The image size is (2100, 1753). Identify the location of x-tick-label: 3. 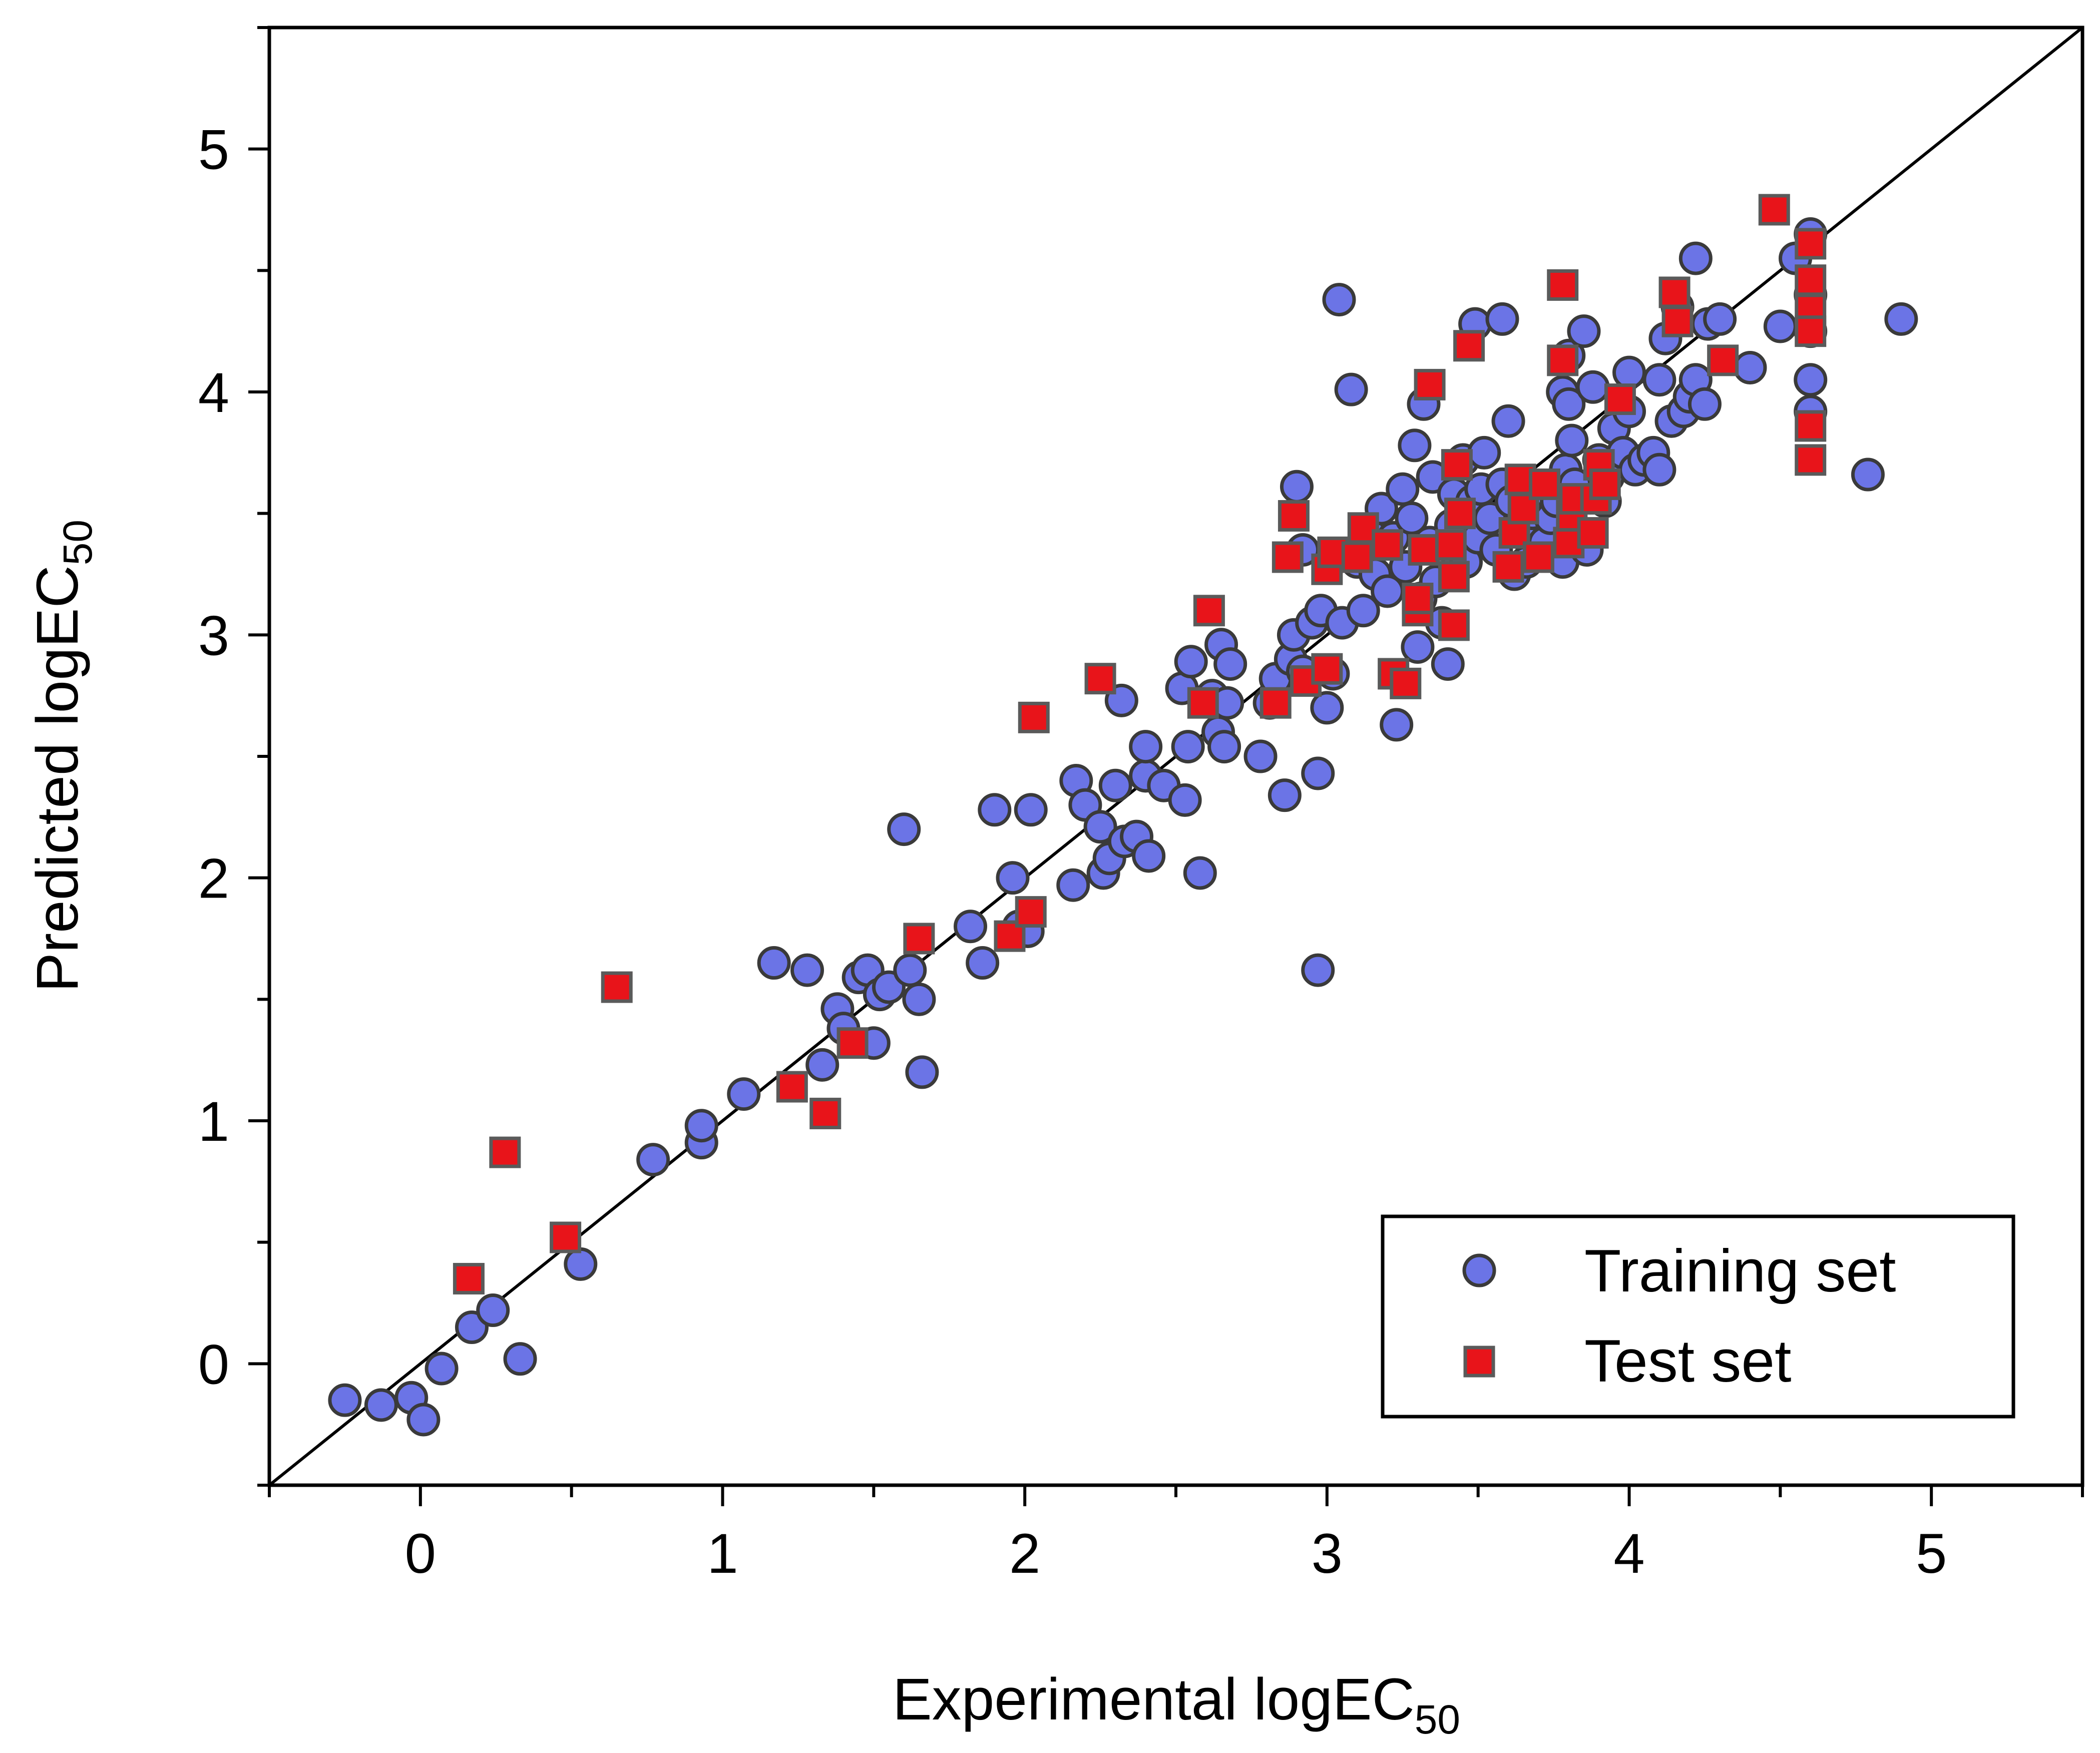
(1328, 1554).